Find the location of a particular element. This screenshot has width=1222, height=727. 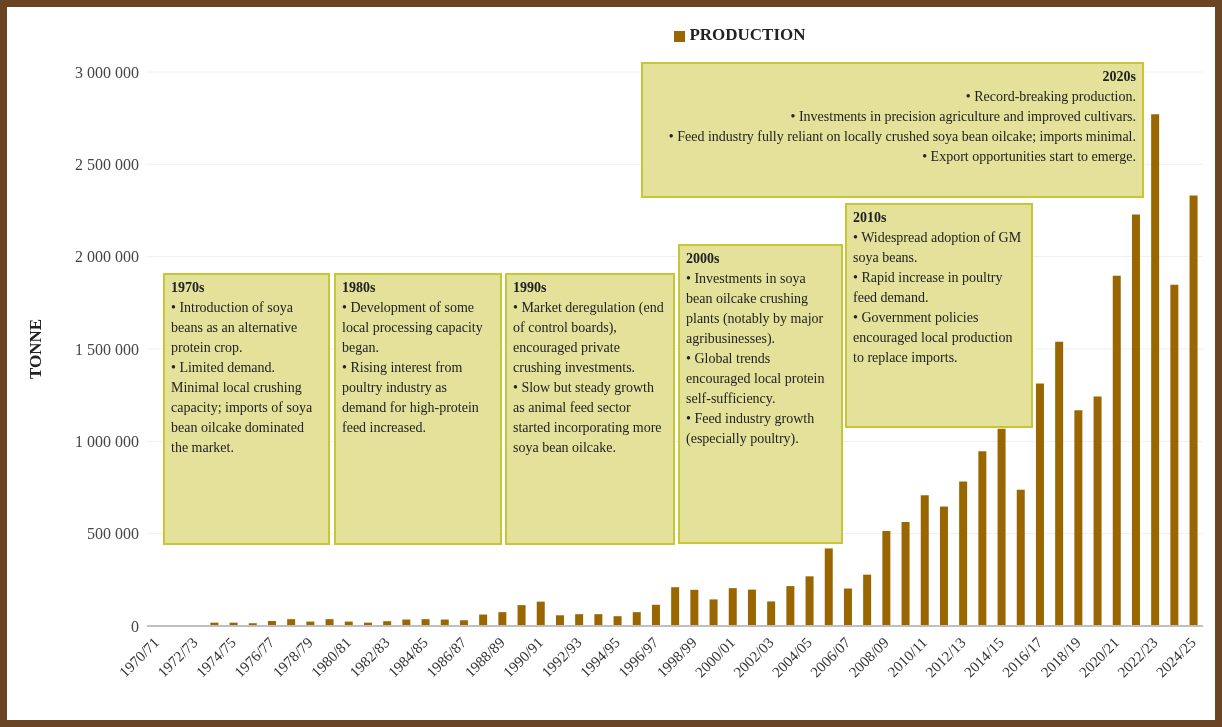

y-tick-label: 3 000 000 is located at coordinates (107, 72).